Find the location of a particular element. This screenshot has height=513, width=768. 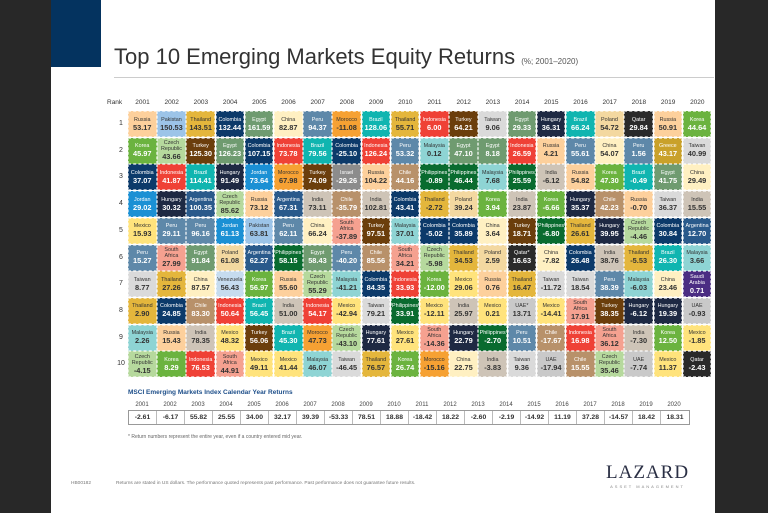

return-value: 126.23 is located at coordinates (230, 154).